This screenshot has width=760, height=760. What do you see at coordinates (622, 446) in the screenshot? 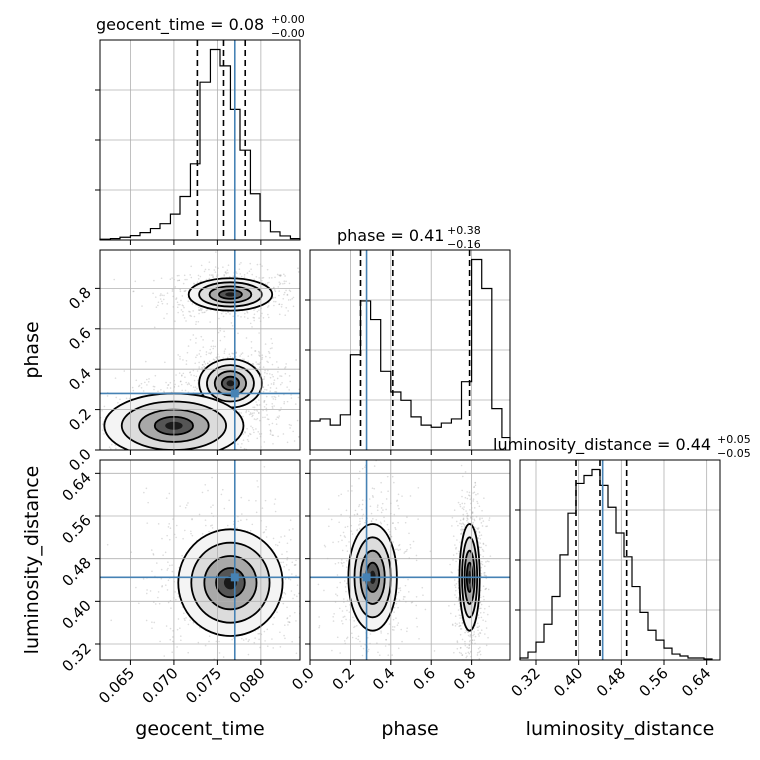
I see `title-luminosity_distance: luminosity_distance = 0.44 +0.05 −0.05` at bounding box center [622, 446].